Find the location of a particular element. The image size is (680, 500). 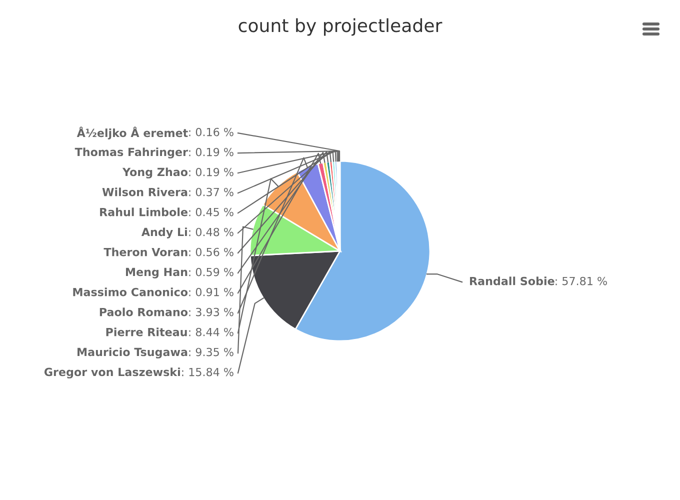

slice-label: Yong Zhao is located at coordinates (155, 173).